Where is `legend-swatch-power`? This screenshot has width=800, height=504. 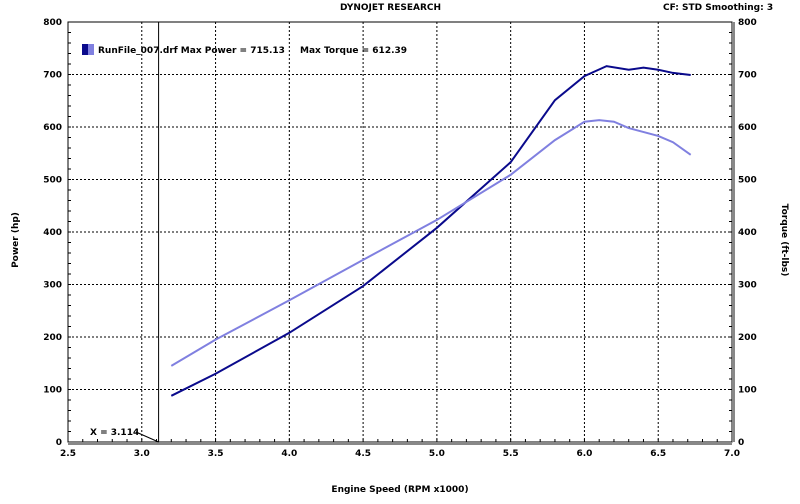
legend-swatch-power is located at coordinates (85, 49).